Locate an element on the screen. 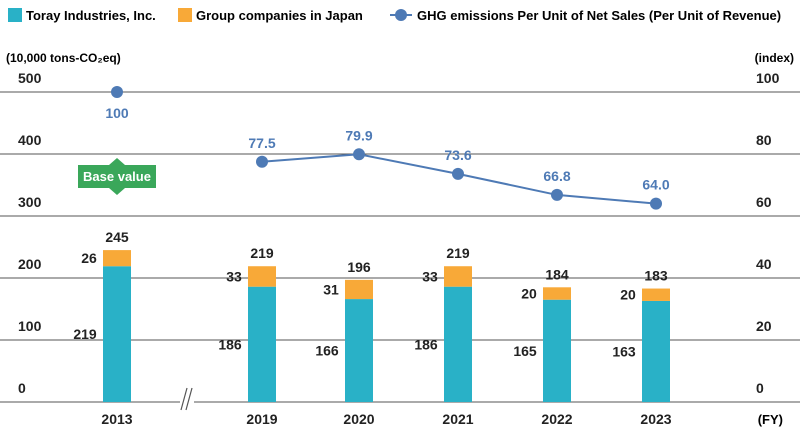 The height and width of the screenshot is (433, 800). label-total: 245 is located at coordinates (117, 237).